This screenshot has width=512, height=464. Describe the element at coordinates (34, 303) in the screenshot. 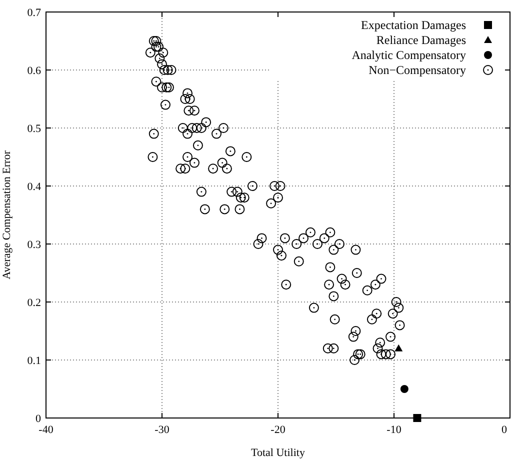

I see `y-tick-label: 0.2` at that location.